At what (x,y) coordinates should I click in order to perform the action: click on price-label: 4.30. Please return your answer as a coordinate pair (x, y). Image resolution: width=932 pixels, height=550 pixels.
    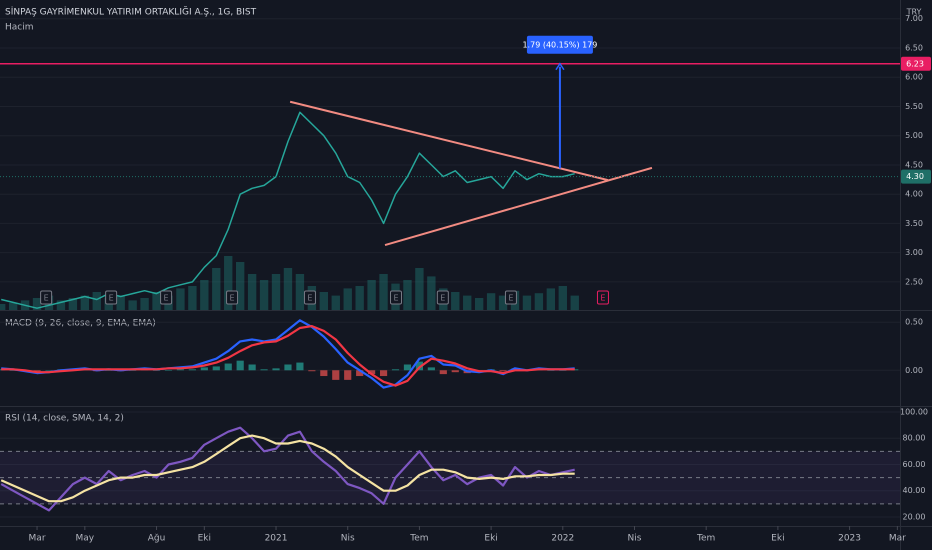
    Looking at the image, I should click on (915, 176).